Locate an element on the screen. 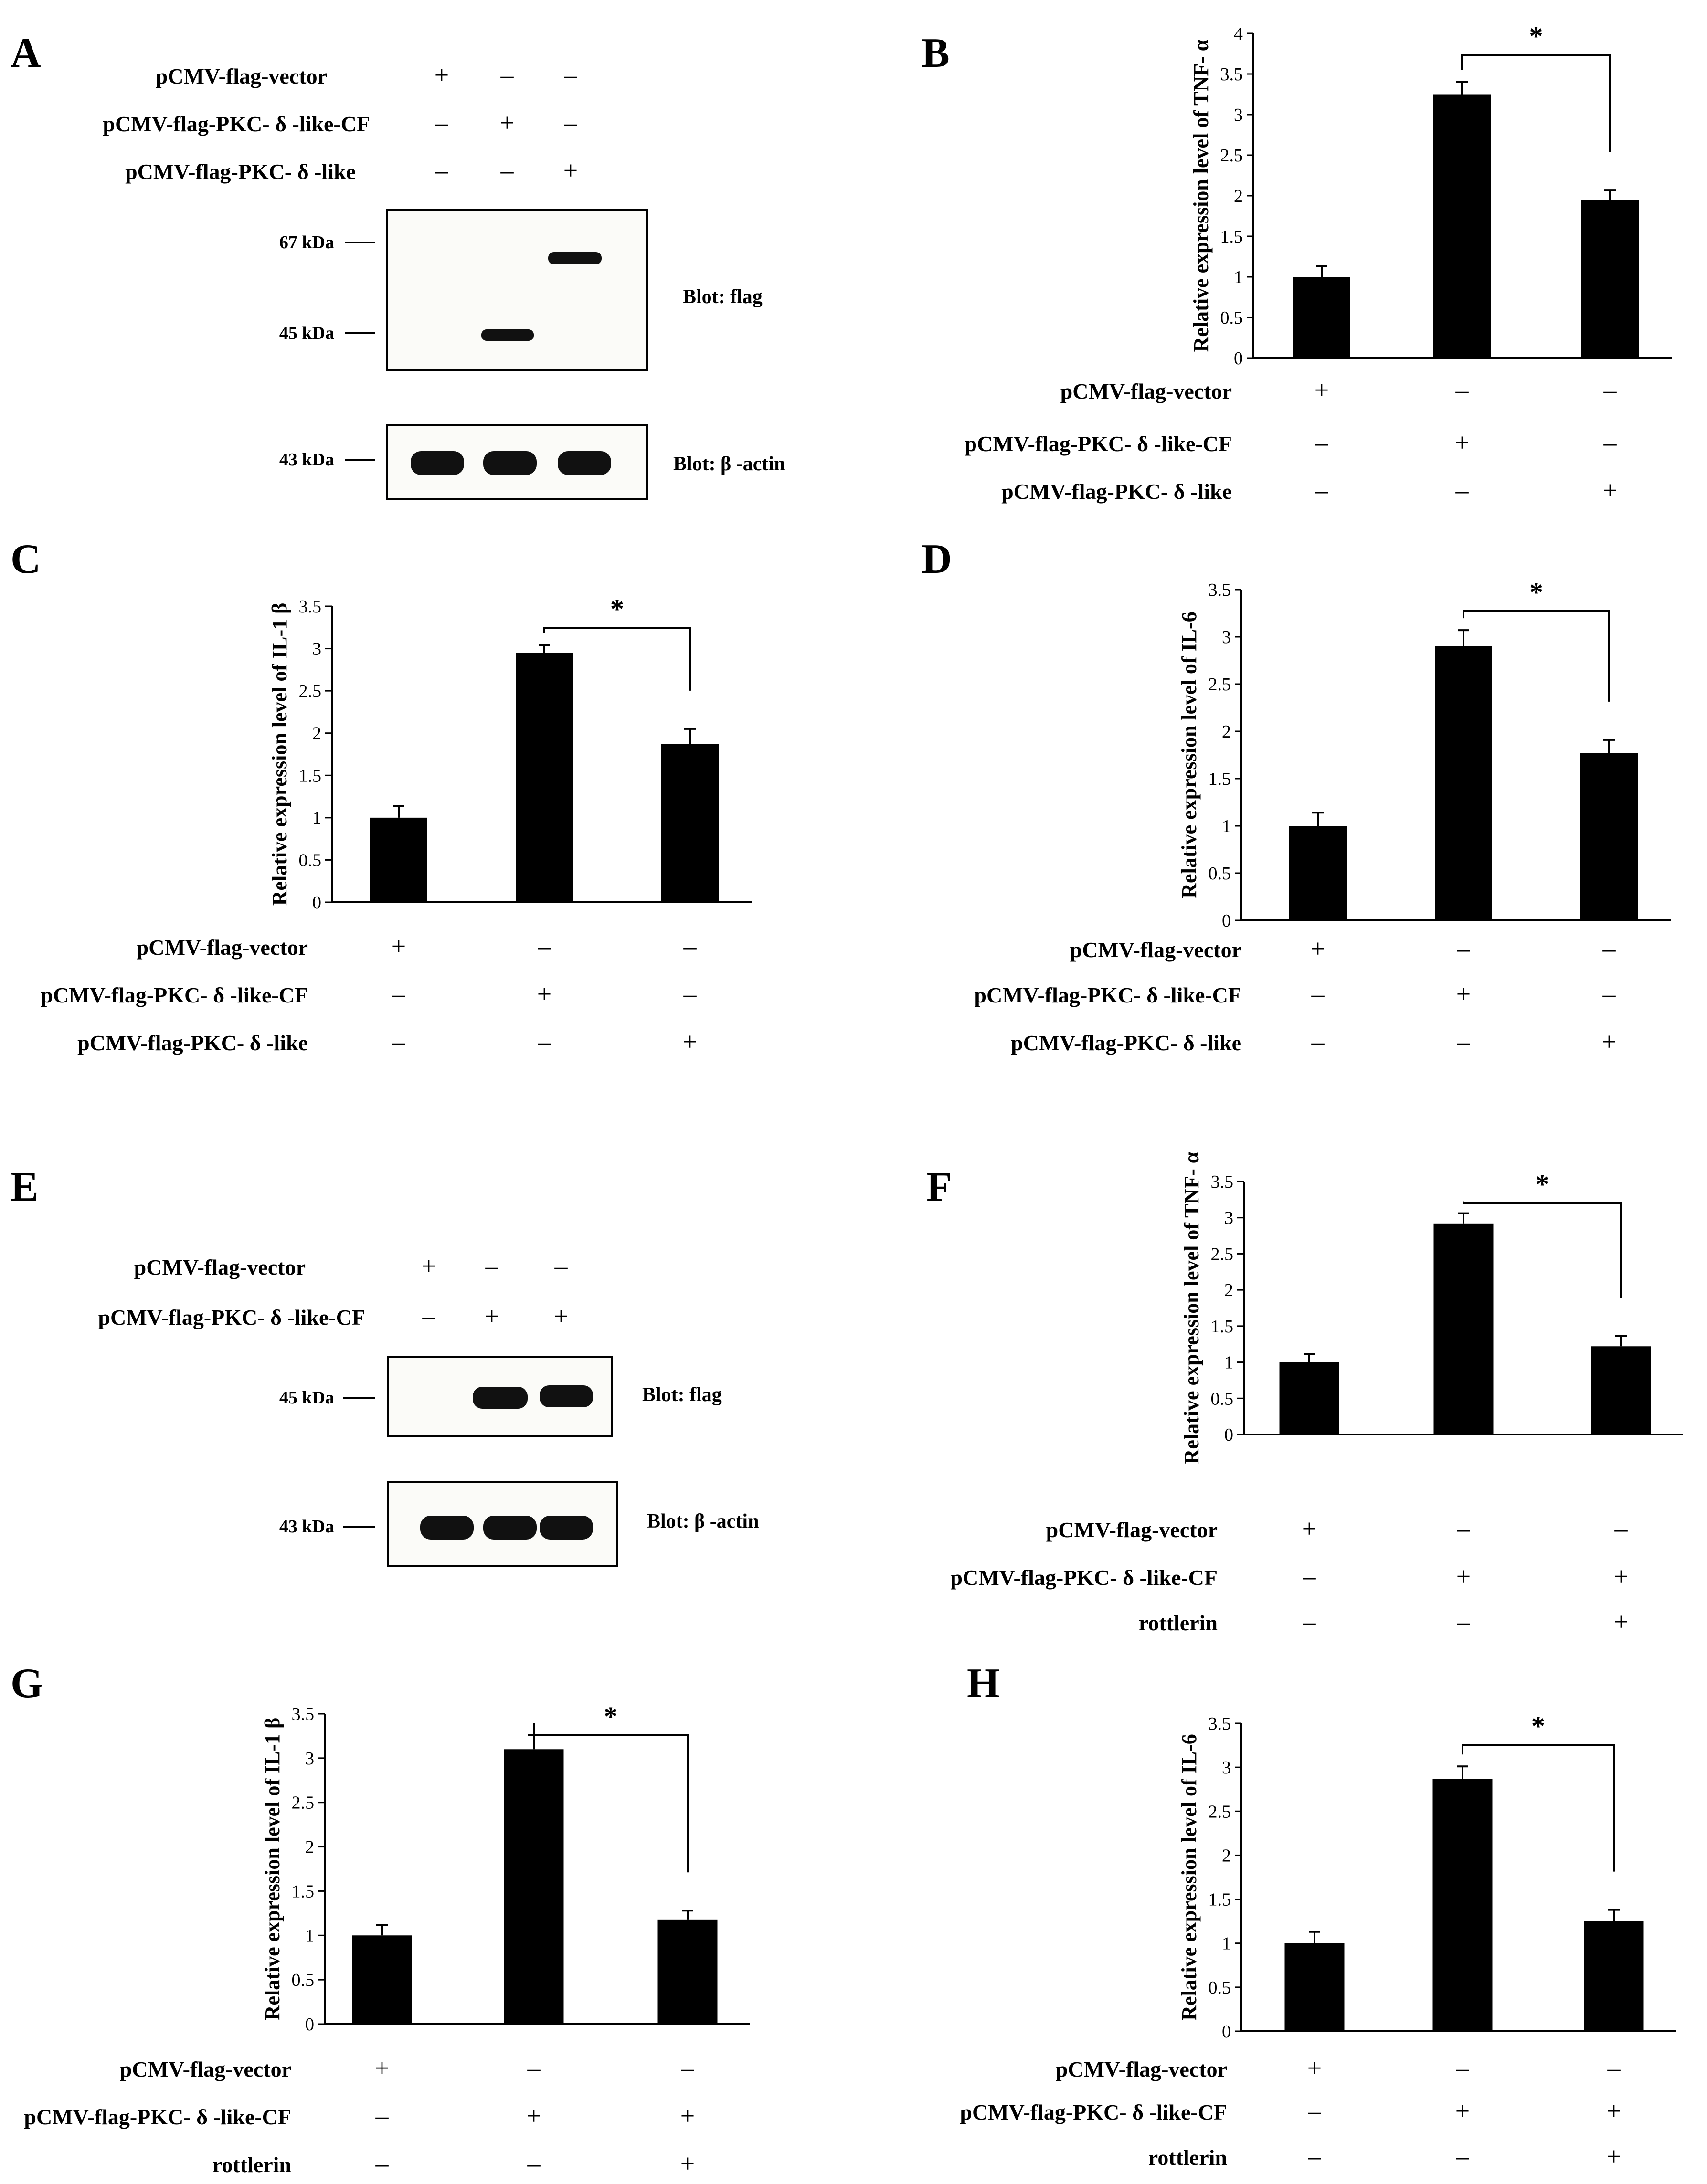 The width and height of the screenshot is (1707, 2184). panel-label-a: A is located at coordinates (26, 53).